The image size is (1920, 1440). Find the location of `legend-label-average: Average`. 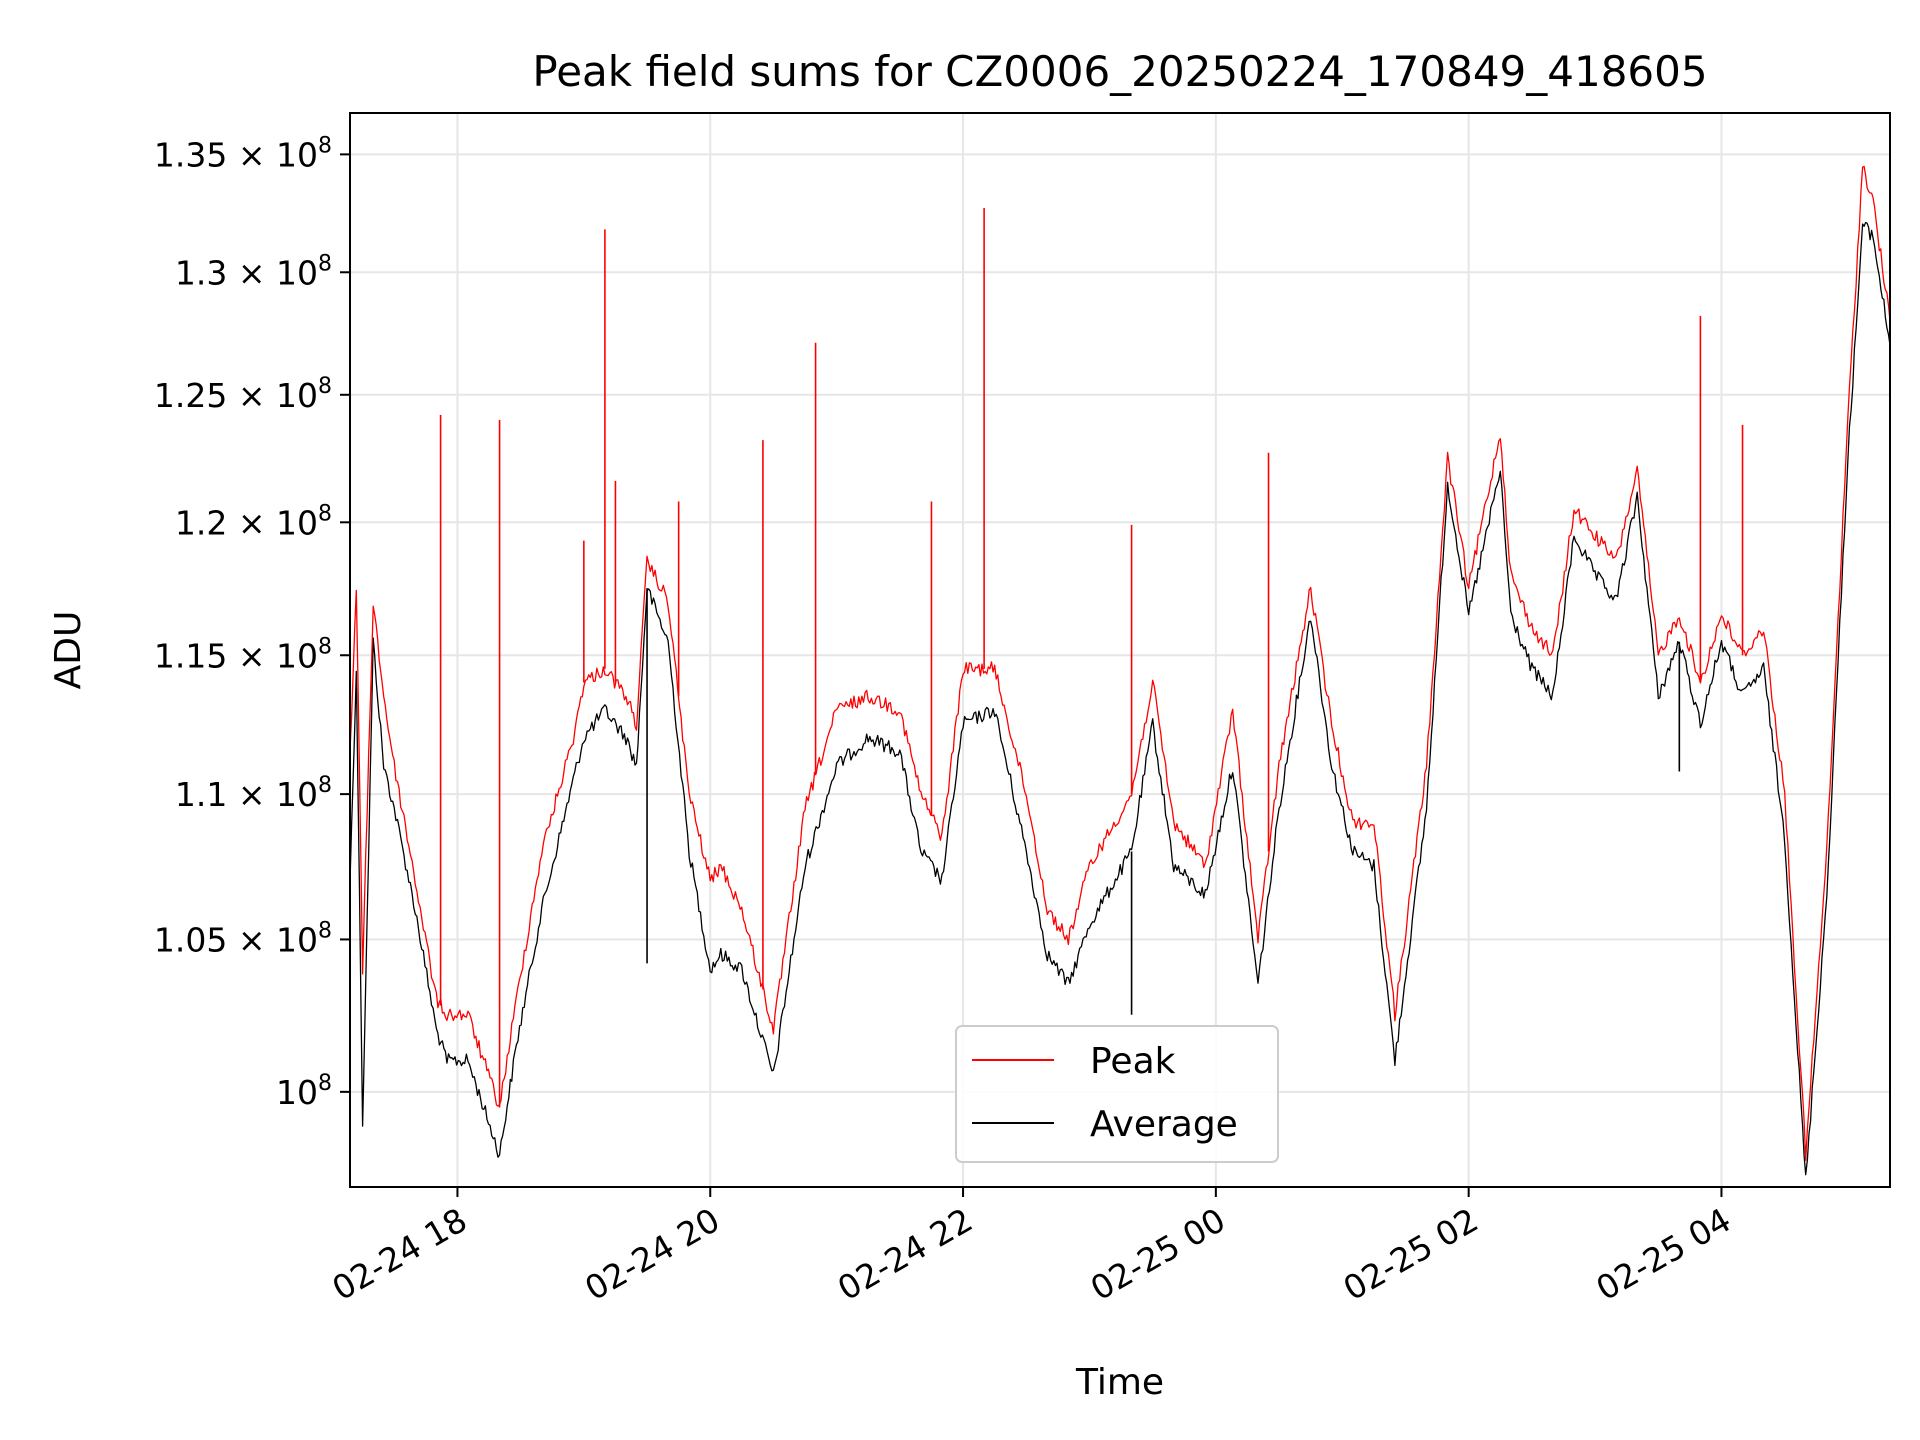

legend-label-average: Average is located at coordinates (1164, 1124).